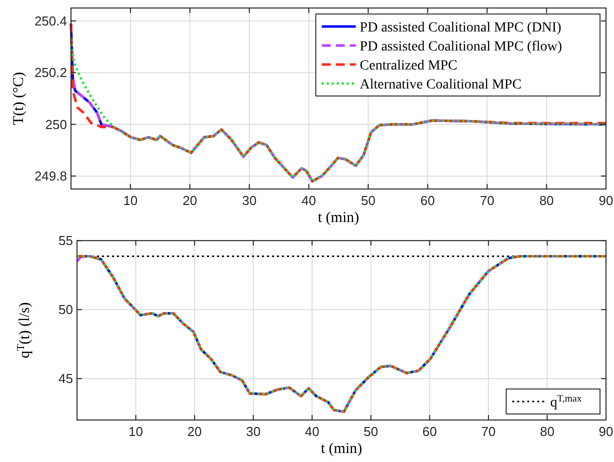  I want to click on legend-label: Centralized MPC, so click(409, 66).